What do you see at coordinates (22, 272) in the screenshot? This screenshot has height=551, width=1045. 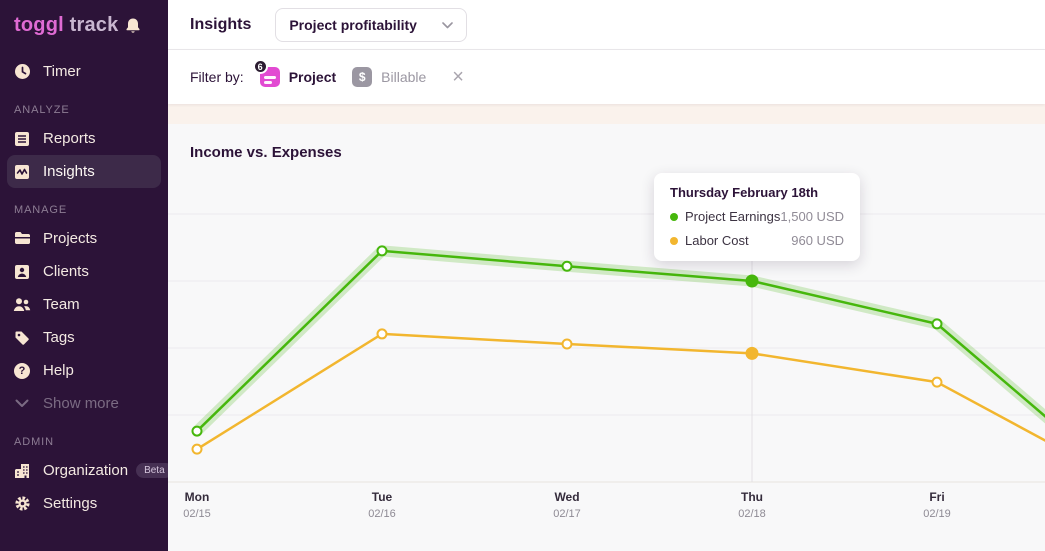 I see `clients-icon` at bounding box center [22, 272].